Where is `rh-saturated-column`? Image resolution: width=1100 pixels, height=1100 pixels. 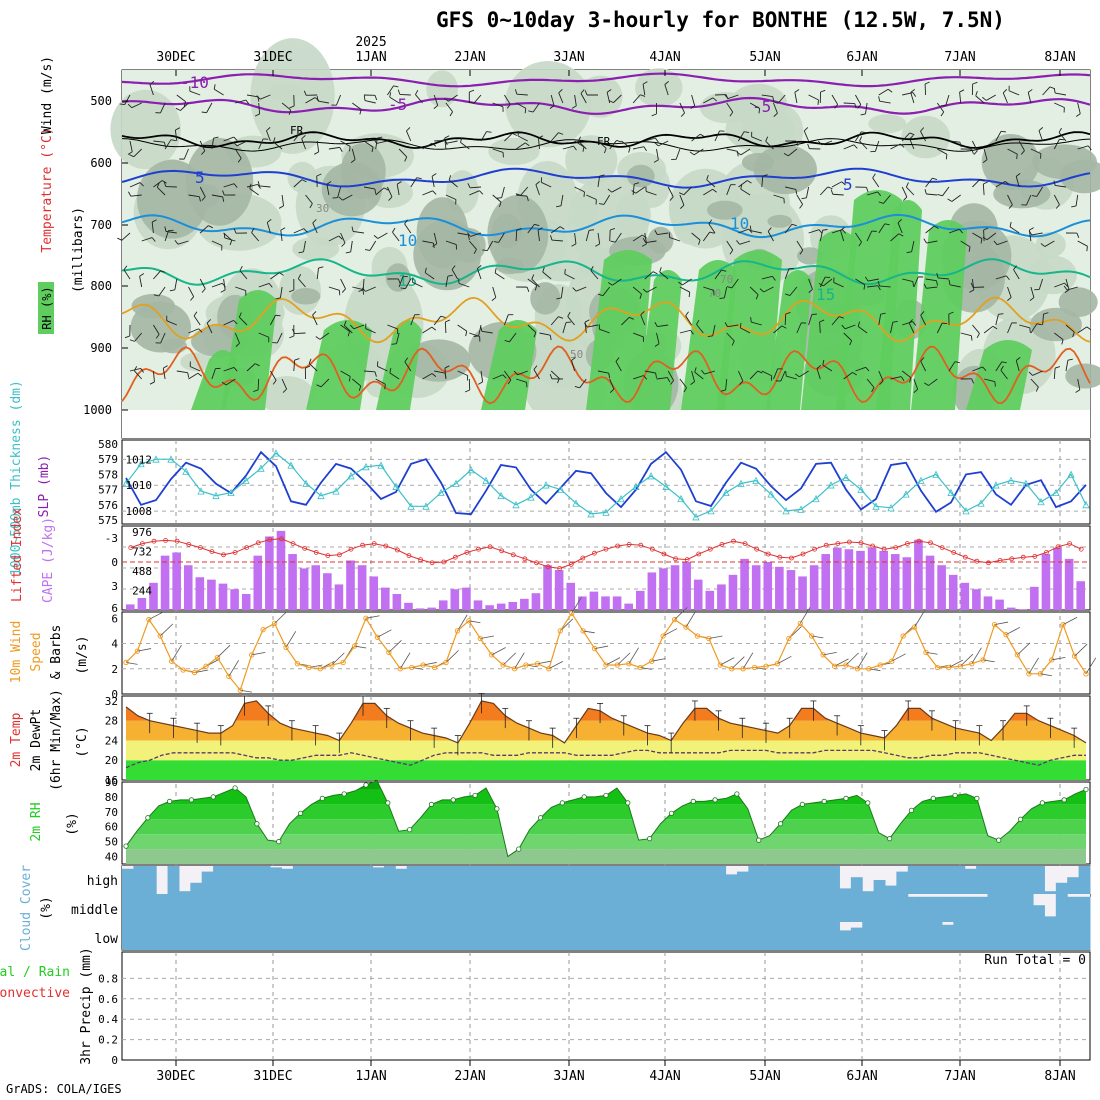 rh-saturated-column is located at coordinates (399, 365).